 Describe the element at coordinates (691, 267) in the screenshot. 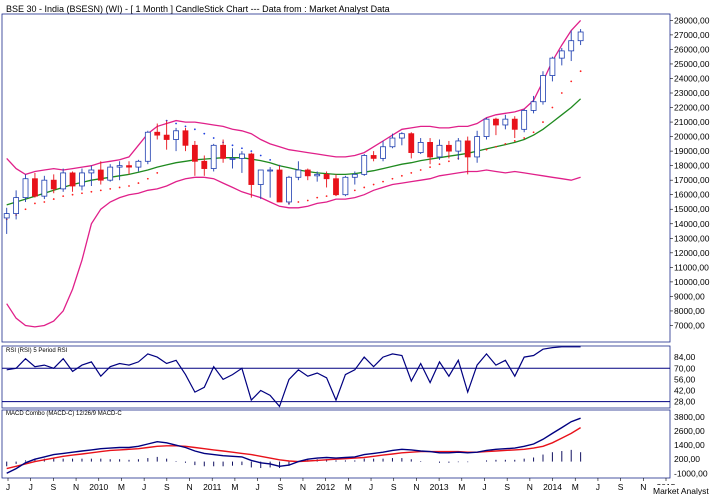

I see `price-tick-label: 11000,00` at that location.